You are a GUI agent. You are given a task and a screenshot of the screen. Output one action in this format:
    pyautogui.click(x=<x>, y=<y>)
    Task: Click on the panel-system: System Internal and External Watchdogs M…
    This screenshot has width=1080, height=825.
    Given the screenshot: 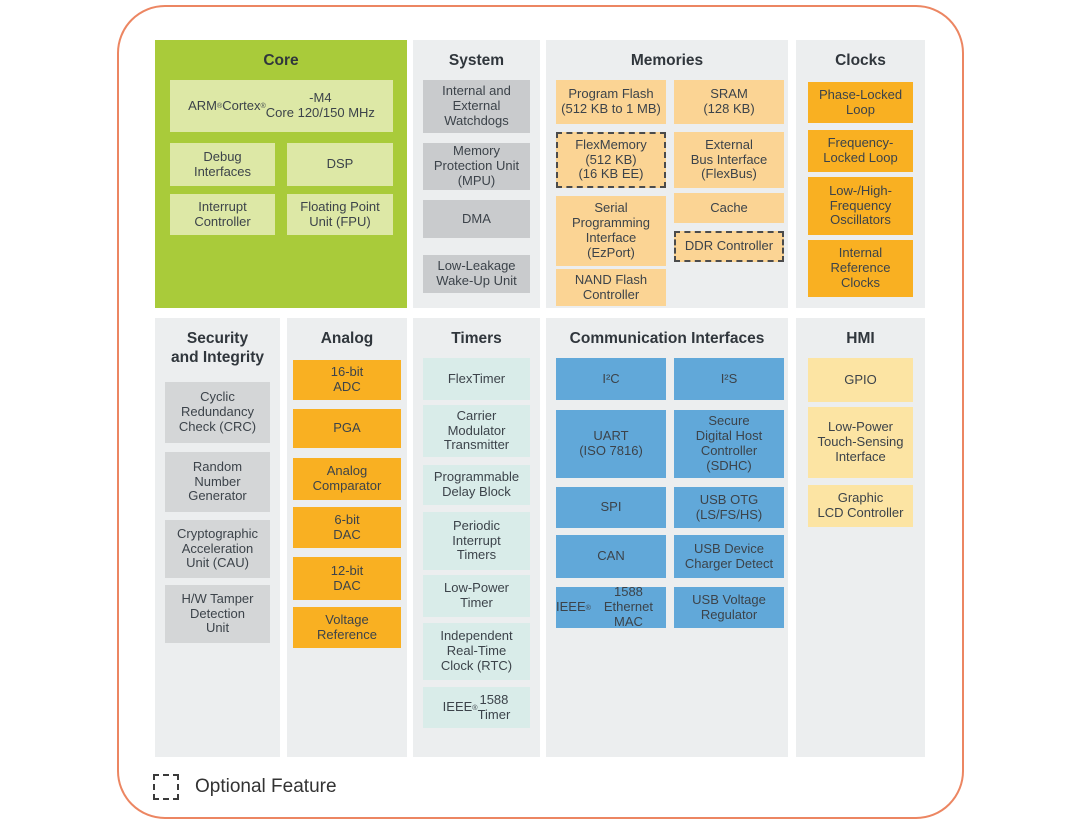 What is the action you would take?
    pyautogui.click(x=476, y=174)
    